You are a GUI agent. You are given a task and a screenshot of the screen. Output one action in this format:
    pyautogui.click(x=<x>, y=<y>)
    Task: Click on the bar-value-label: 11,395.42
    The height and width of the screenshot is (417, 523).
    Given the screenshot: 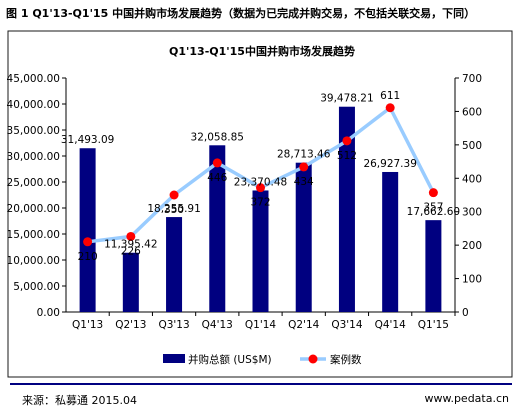 What is the action you would take?
    pyautogui.click(x=130, y=245)
    